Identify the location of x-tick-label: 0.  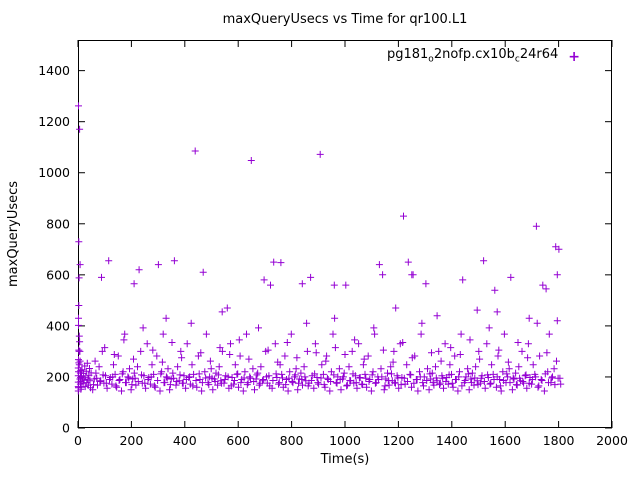
(78, 440).